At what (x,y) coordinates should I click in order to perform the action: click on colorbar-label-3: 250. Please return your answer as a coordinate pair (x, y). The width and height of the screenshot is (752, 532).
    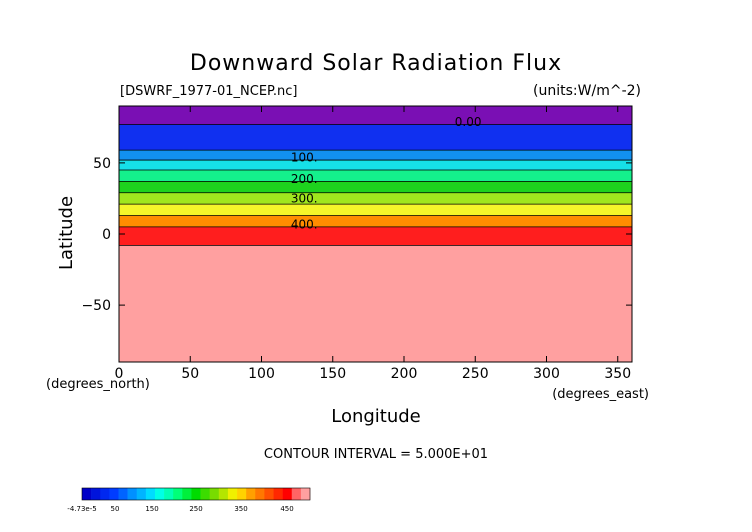
    Looking at the image, I should click on (195, 509).